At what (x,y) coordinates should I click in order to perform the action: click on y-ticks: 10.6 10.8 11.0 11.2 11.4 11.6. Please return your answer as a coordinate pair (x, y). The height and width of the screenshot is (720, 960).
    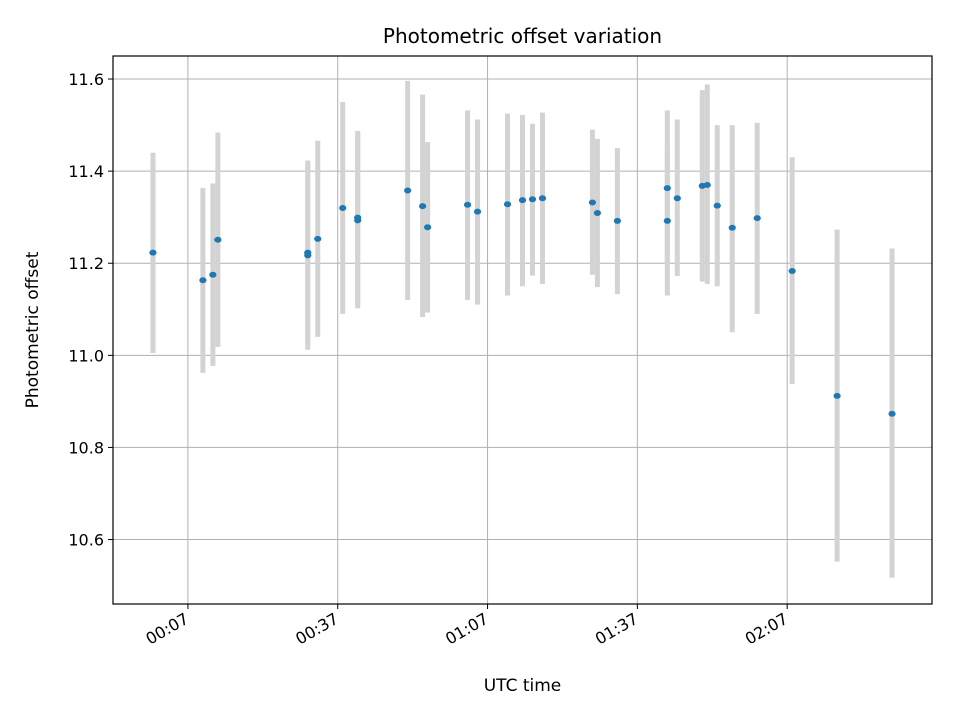
    Looking at the image, I should click on (90, 310).